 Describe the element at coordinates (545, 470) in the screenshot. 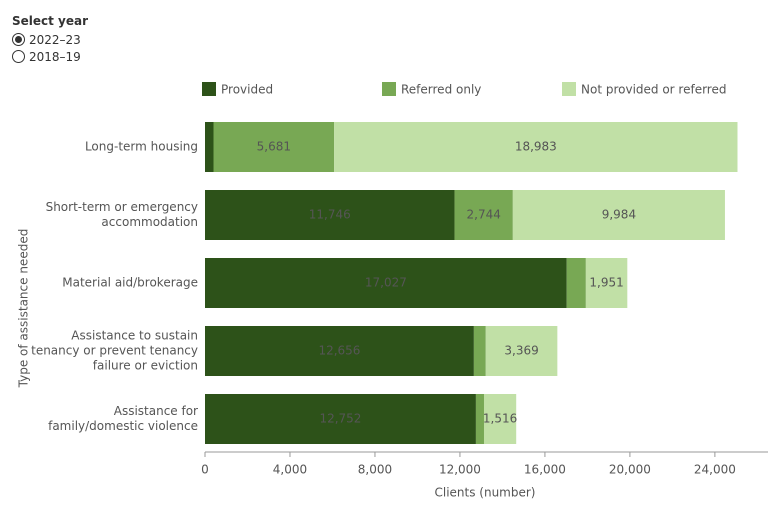

I see `x-tick-label: 16,000` at that location.